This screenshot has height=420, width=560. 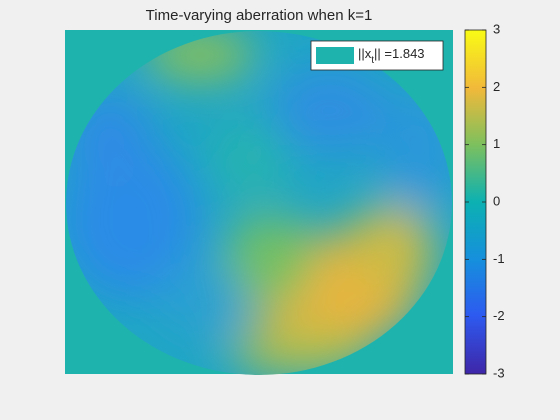 What do you see at coordinates (499, 372) in the screenshot?
I see `colorbar-tick-label: -3` at bounding box center [499, 372].